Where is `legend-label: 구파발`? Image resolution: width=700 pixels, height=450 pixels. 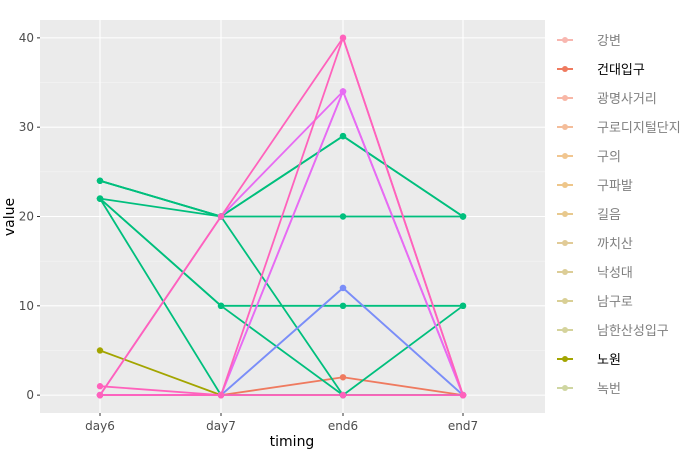
legend-label: 구파발 is located at coordinates (615, 186).